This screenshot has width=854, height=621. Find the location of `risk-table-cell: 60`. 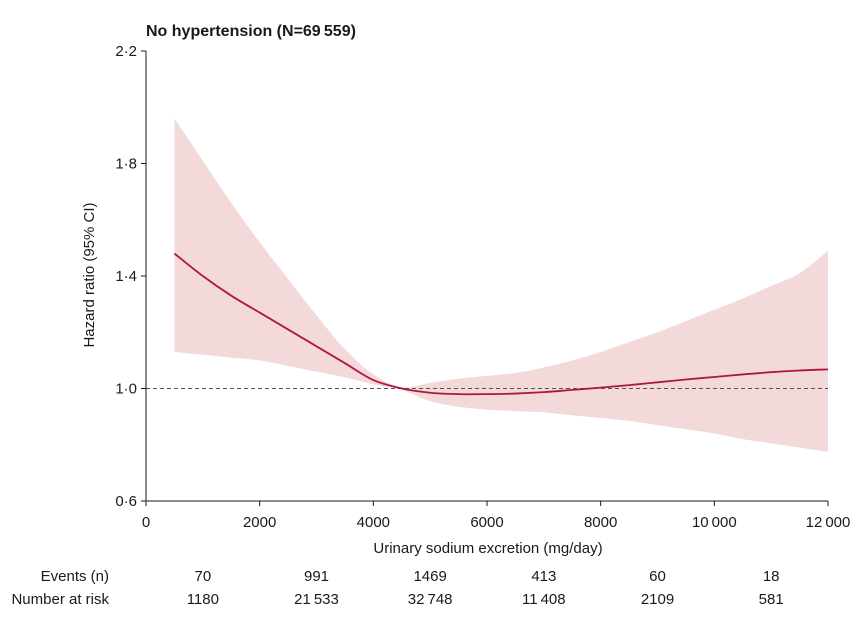

risk-table-cell: 60 is located at coordinates (657, 576).